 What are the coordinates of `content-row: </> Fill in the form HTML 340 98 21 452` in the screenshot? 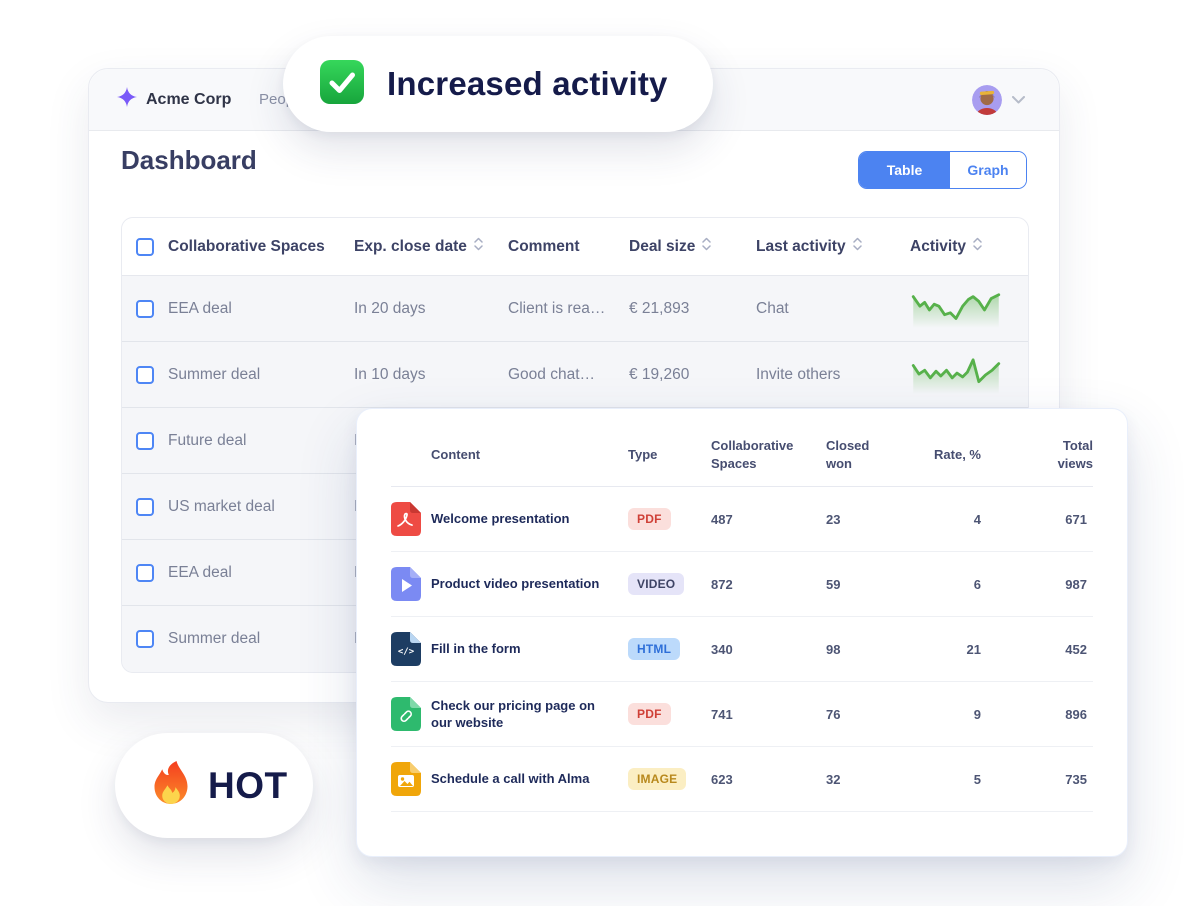 It's located at (742, 650).